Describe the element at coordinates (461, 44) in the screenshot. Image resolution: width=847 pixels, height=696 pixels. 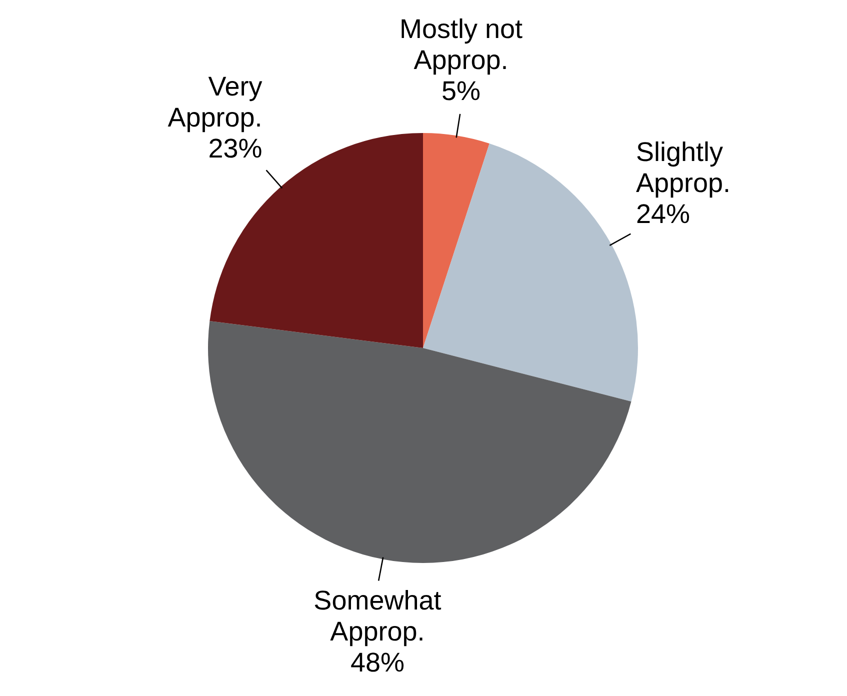
I see `slice-label: Mostly not Approp.` at that location.